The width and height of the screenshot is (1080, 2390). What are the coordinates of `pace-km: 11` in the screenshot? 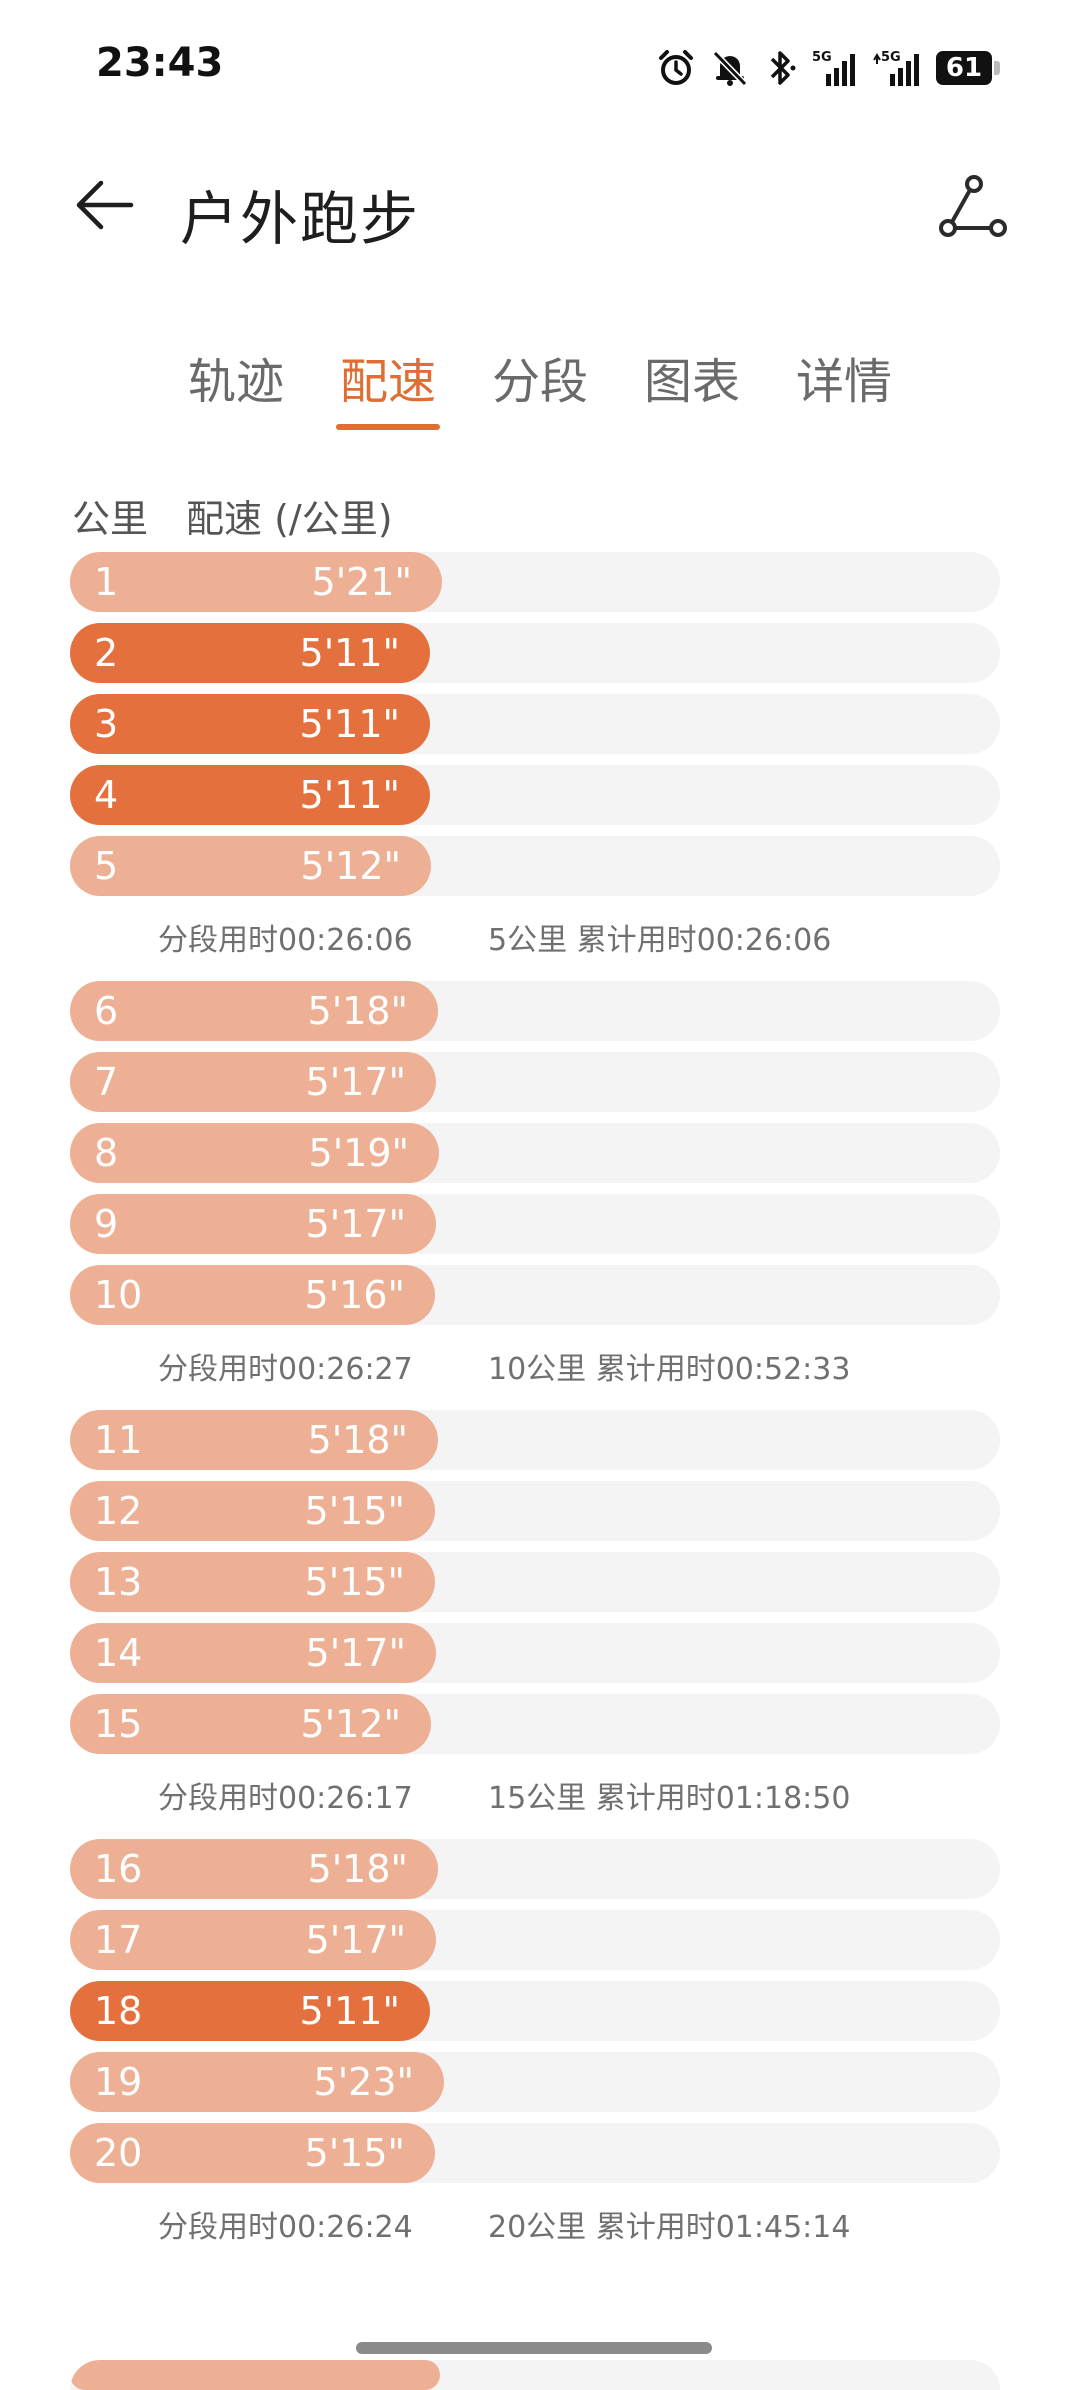 It's located at (118, 1440).